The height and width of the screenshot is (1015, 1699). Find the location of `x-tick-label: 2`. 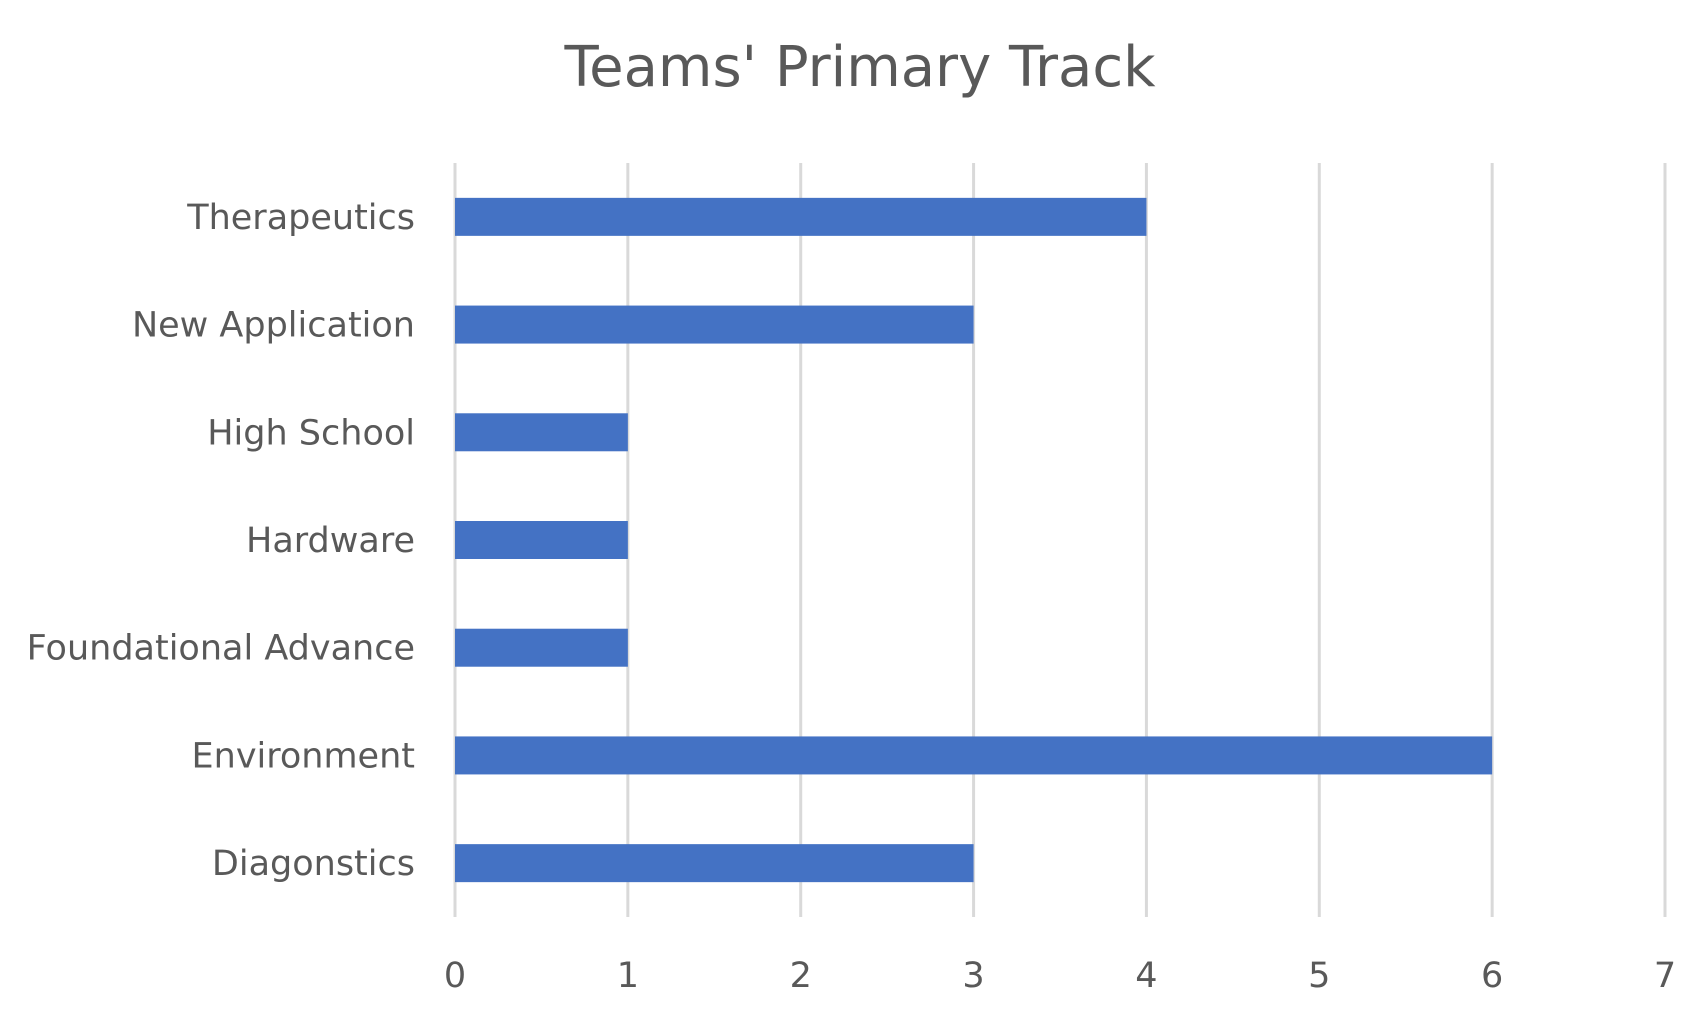

x-tick-label: 2 is located at coordinates (801, 976).